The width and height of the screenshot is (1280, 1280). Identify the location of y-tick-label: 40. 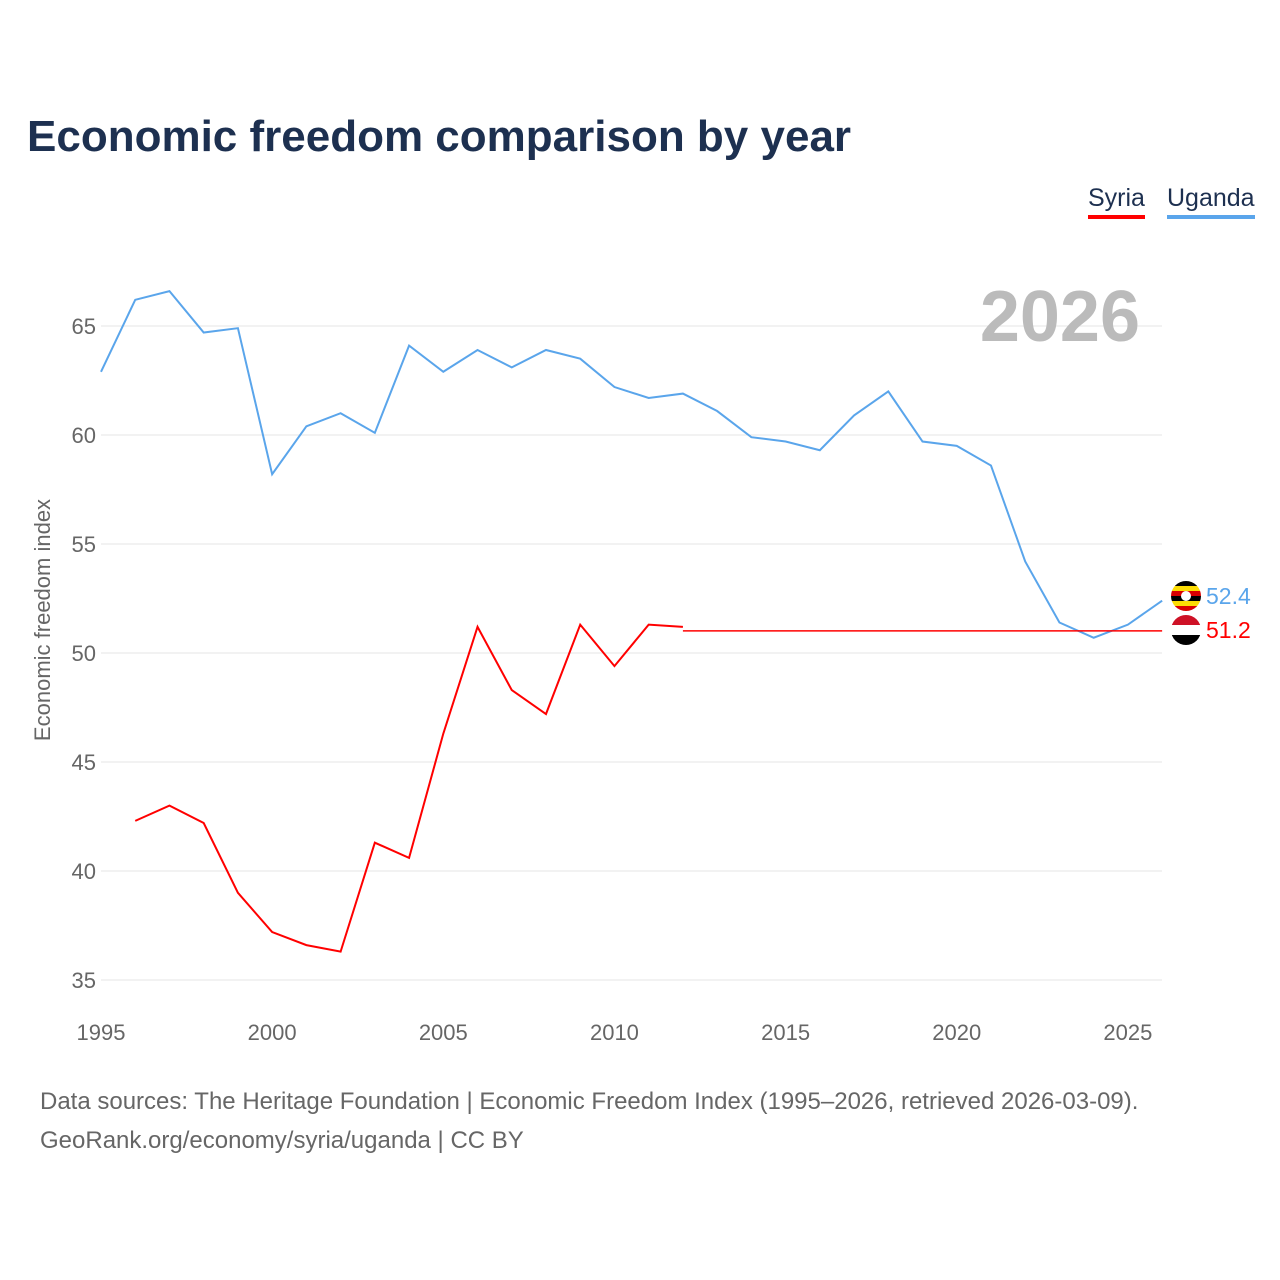
(84, 871).